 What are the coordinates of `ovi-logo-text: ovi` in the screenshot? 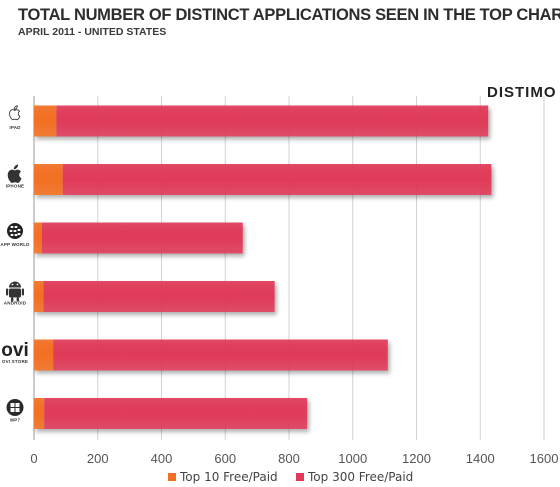 It's located at (14, 350).